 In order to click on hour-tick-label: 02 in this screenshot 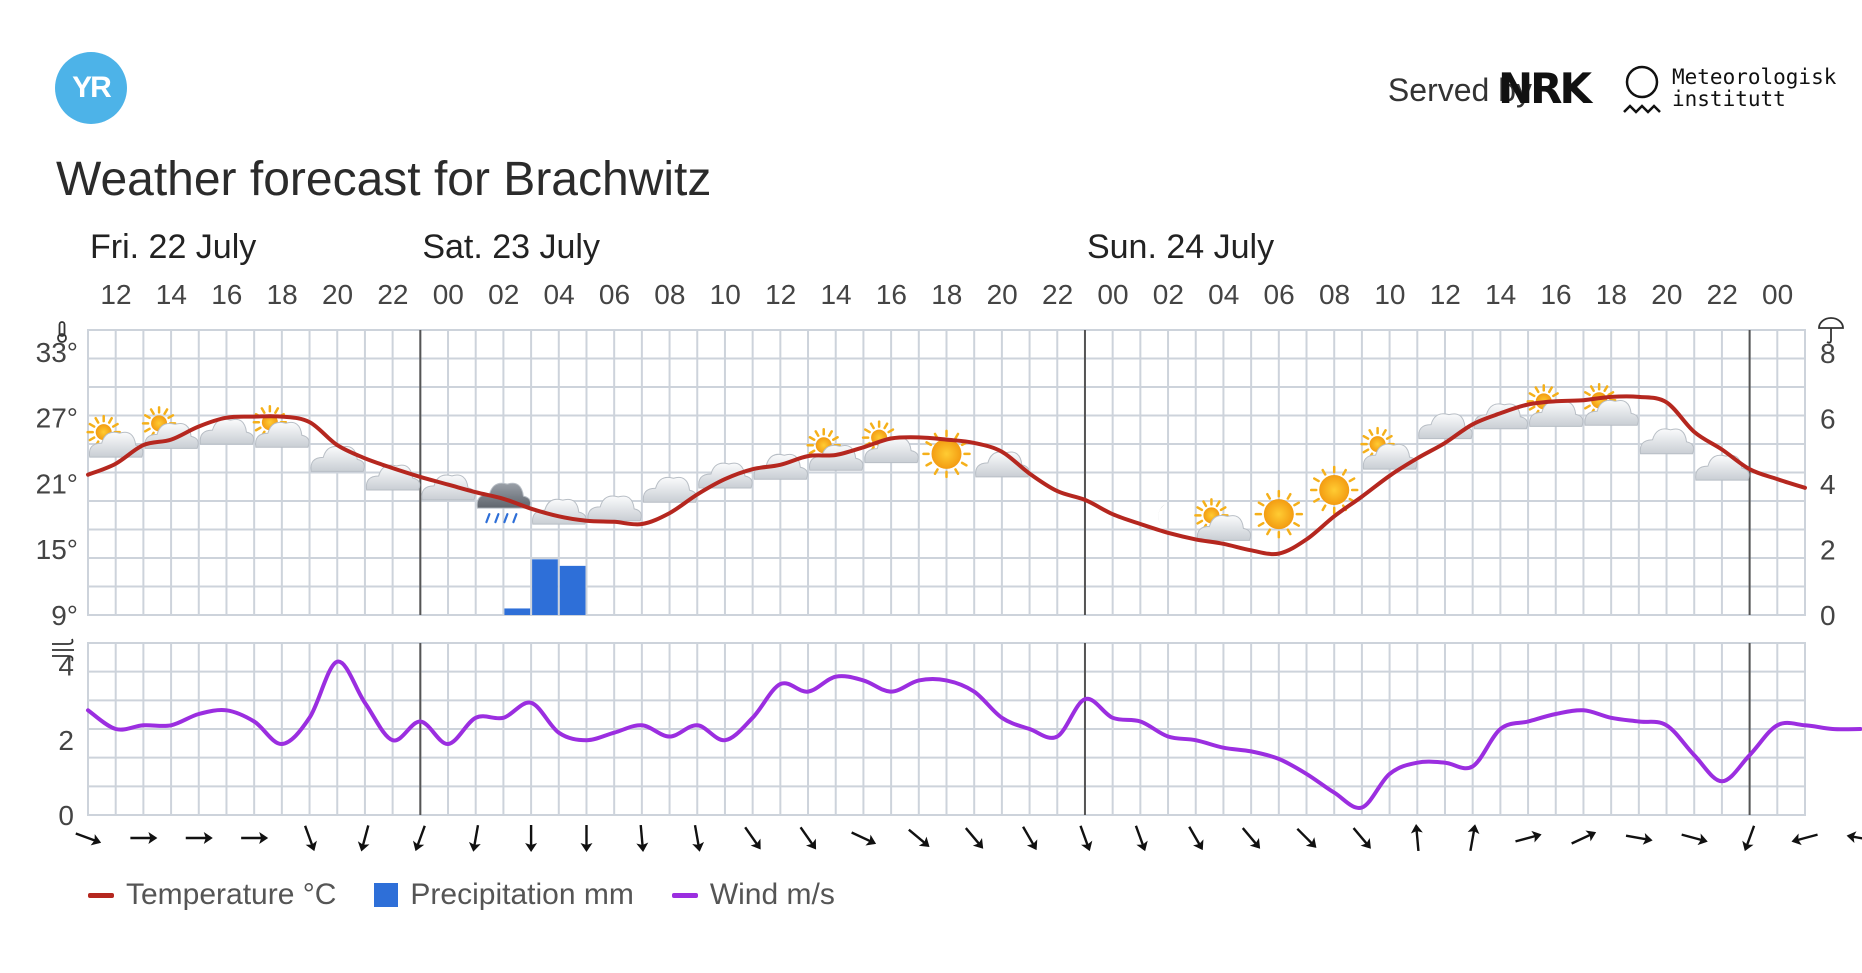, I will do `click(503, 294)`.